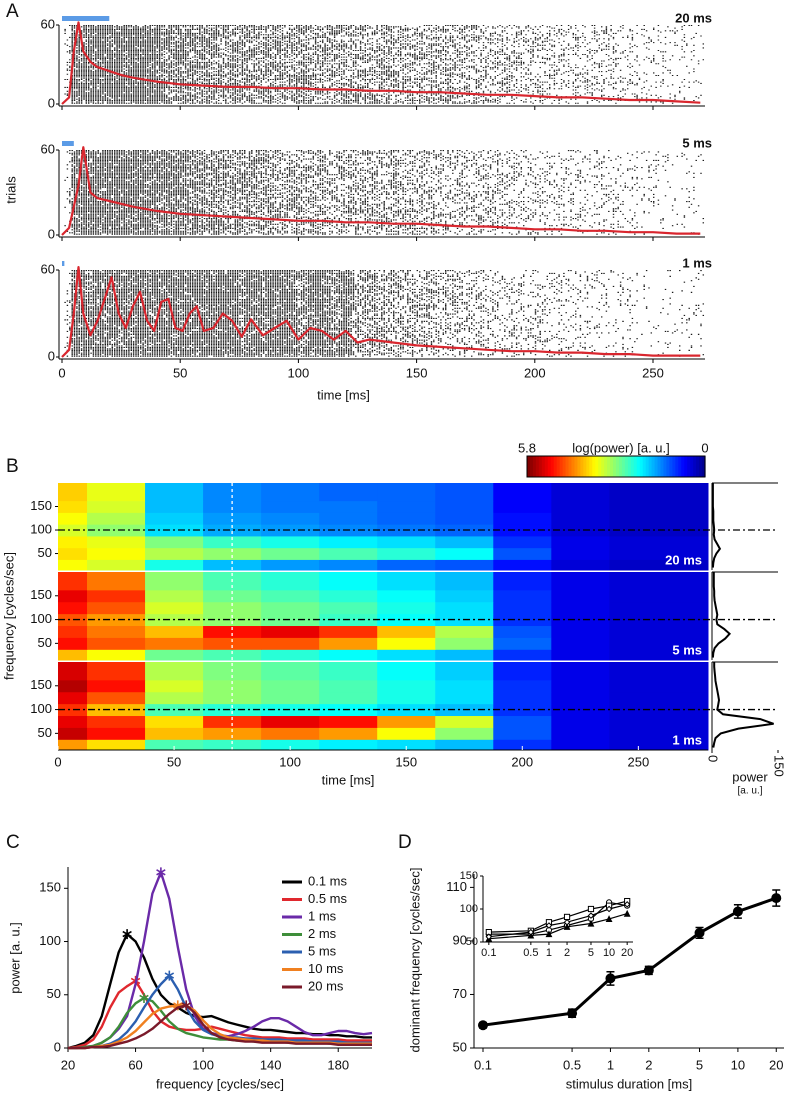 Image resolution: width=787 pixels, height=1098 pixels. I want to click on panel-label: B, so click(12, 466).